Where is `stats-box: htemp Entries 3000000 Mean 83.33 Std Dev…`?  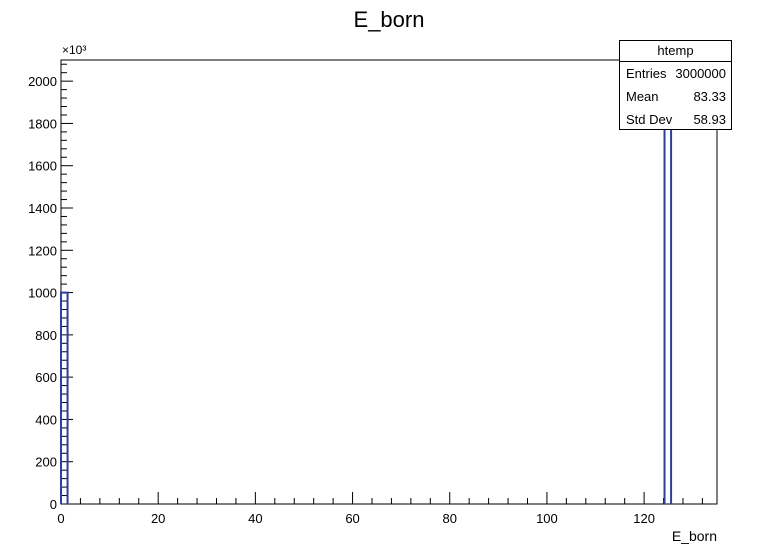 stats-box: htemp Entries 3000000 Mean 83.33 Std Dev… is located at coordinates (675, 85).